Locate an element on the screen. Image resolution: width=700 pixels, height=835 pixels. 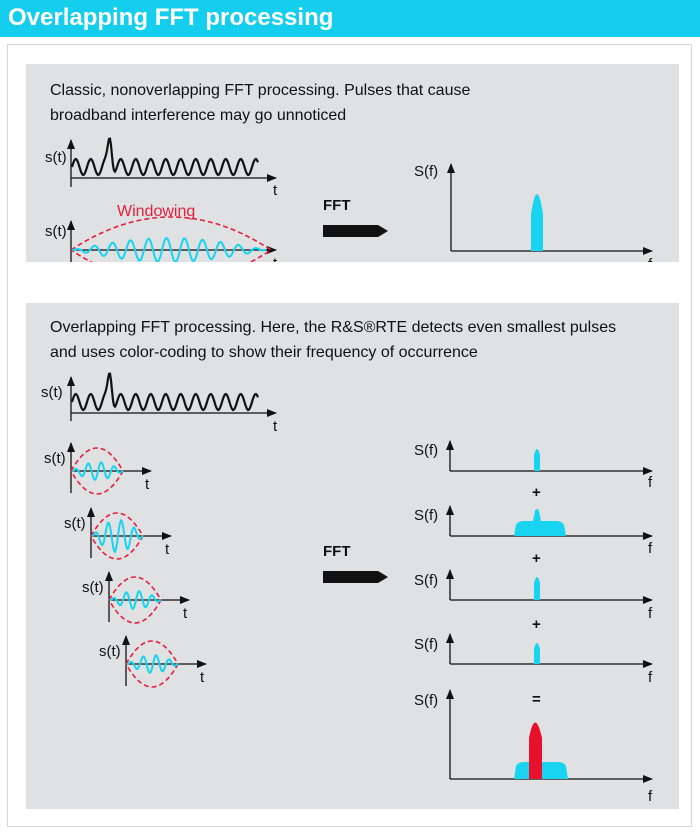
panel1-window-envelope is located at coordinates (171, 239).